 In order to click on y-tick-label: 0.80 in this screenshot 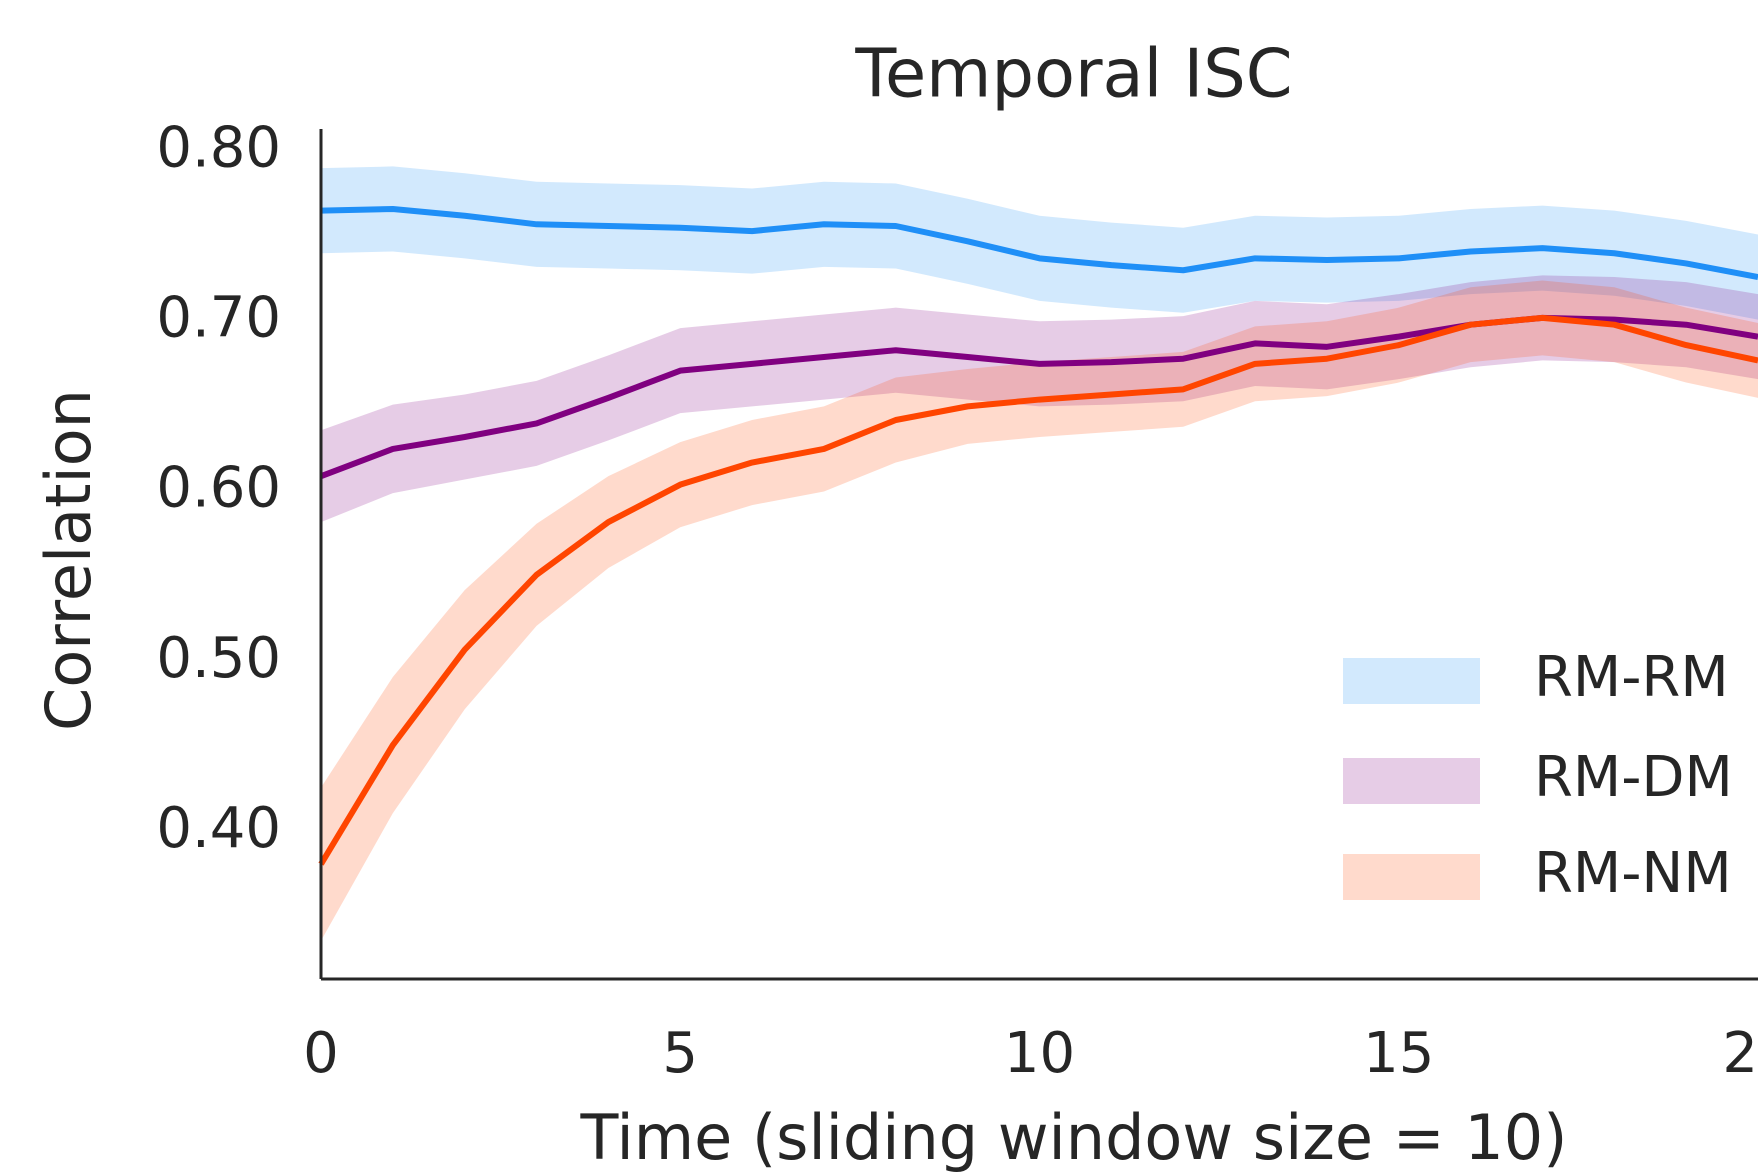, I will do `click(218, 147)`.